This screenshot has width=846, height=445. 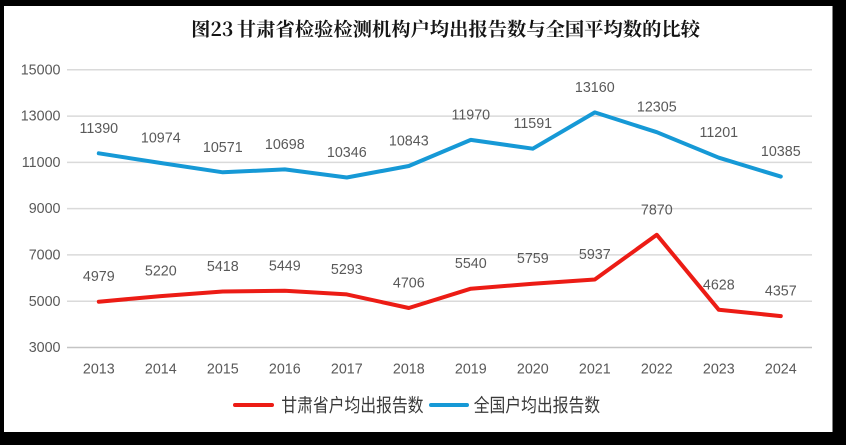 I want to click on svg-text: 11970, so click(x=470, y=115).